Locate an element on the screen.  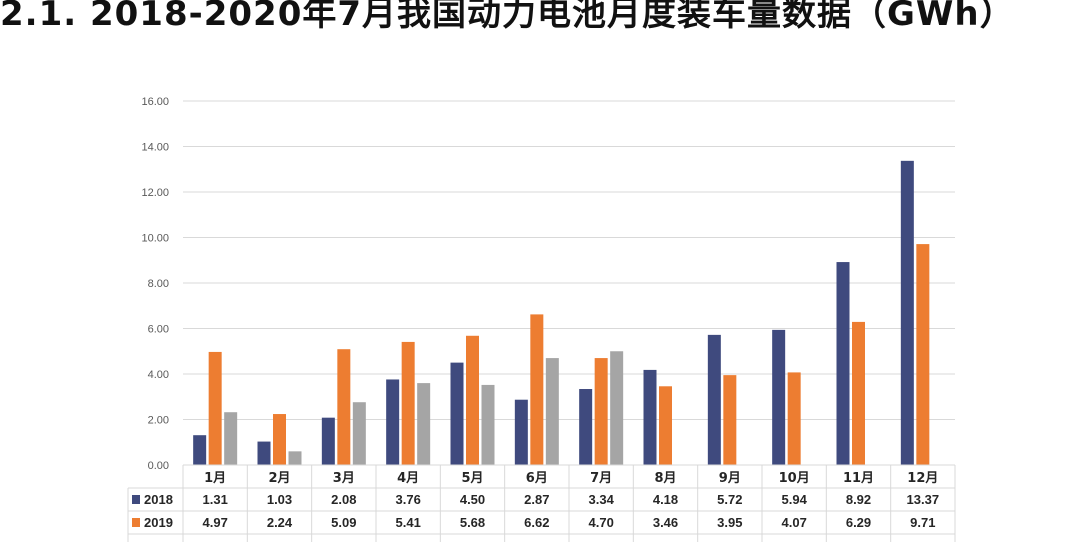
series-name: 2019 is located at coordinates (158, 522).